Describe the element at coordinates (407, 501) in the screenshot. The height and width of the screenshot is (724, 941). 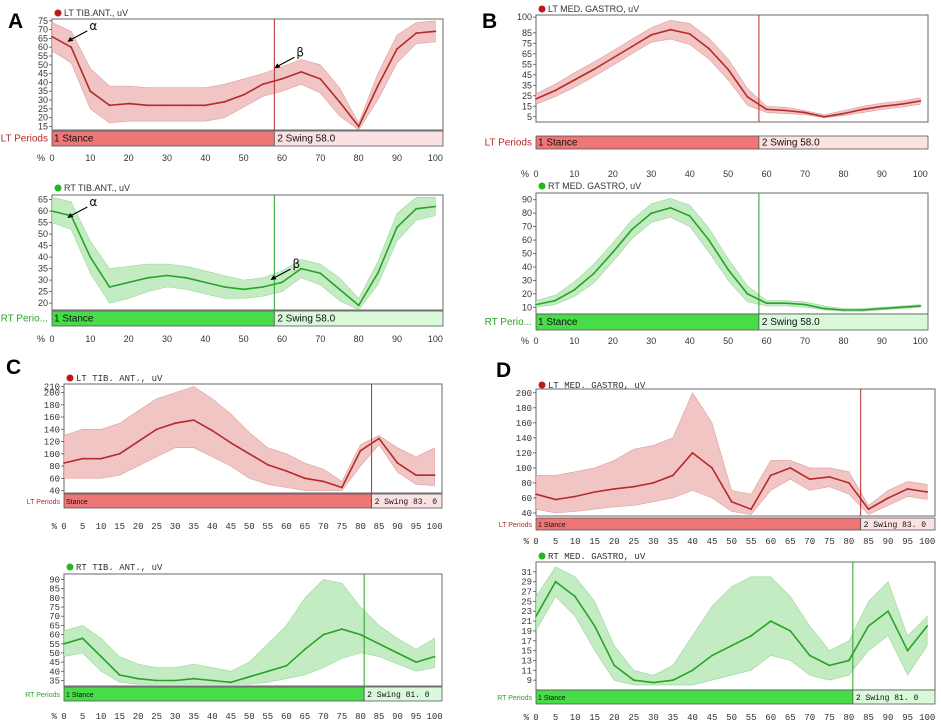
I see `swing-bar` at that location.